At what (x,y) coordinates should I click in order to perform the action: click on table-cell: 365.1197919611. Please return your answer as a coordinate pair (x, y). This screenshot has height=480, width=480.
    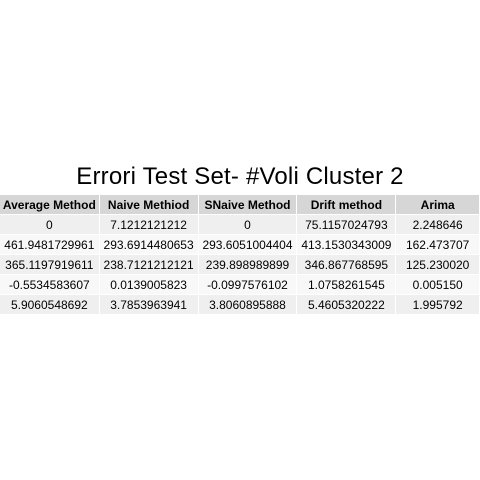
    Looking at the image, I should click on (49, 264).